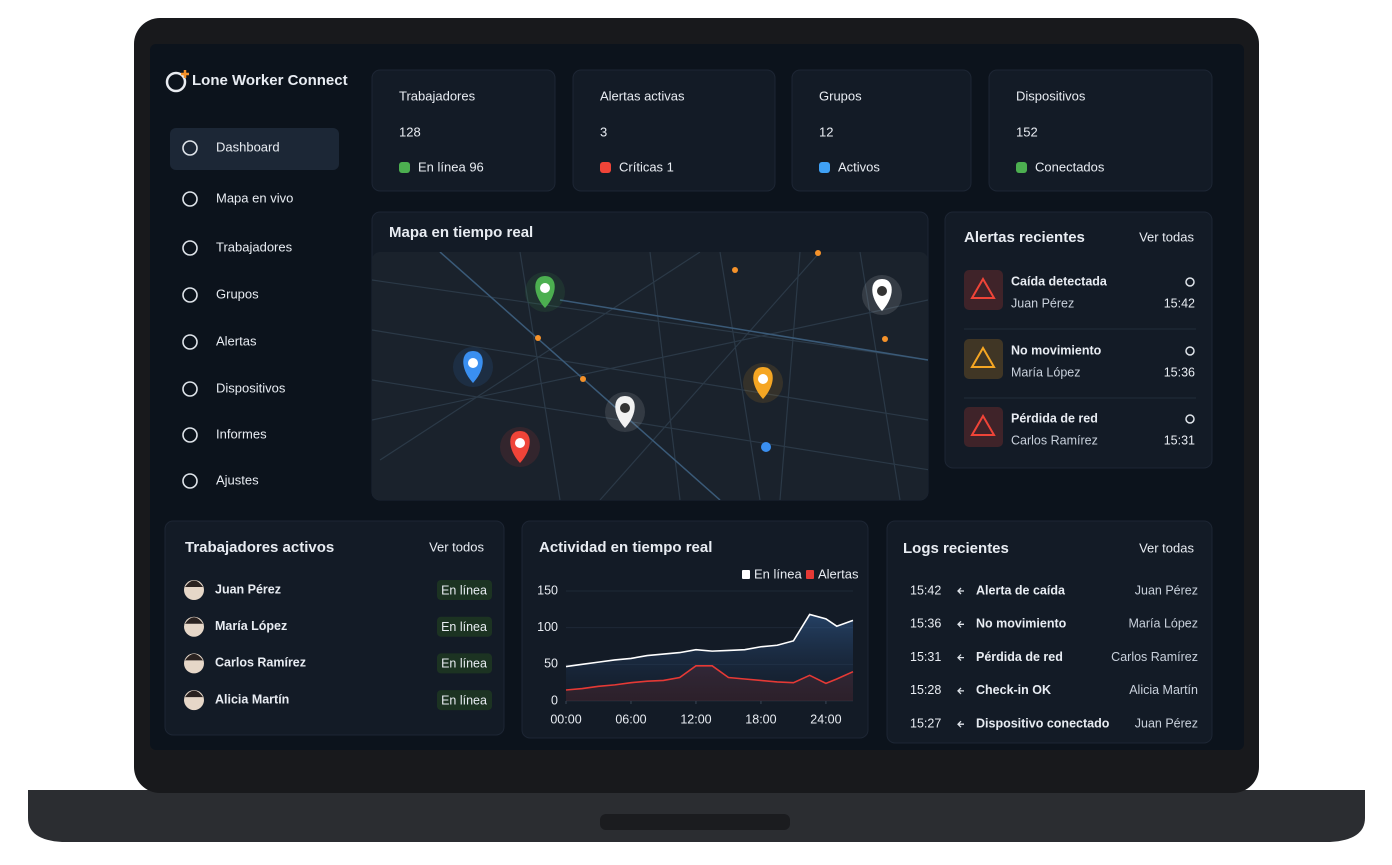  I want to click on stat-detail: Activos, so click(859, 166).